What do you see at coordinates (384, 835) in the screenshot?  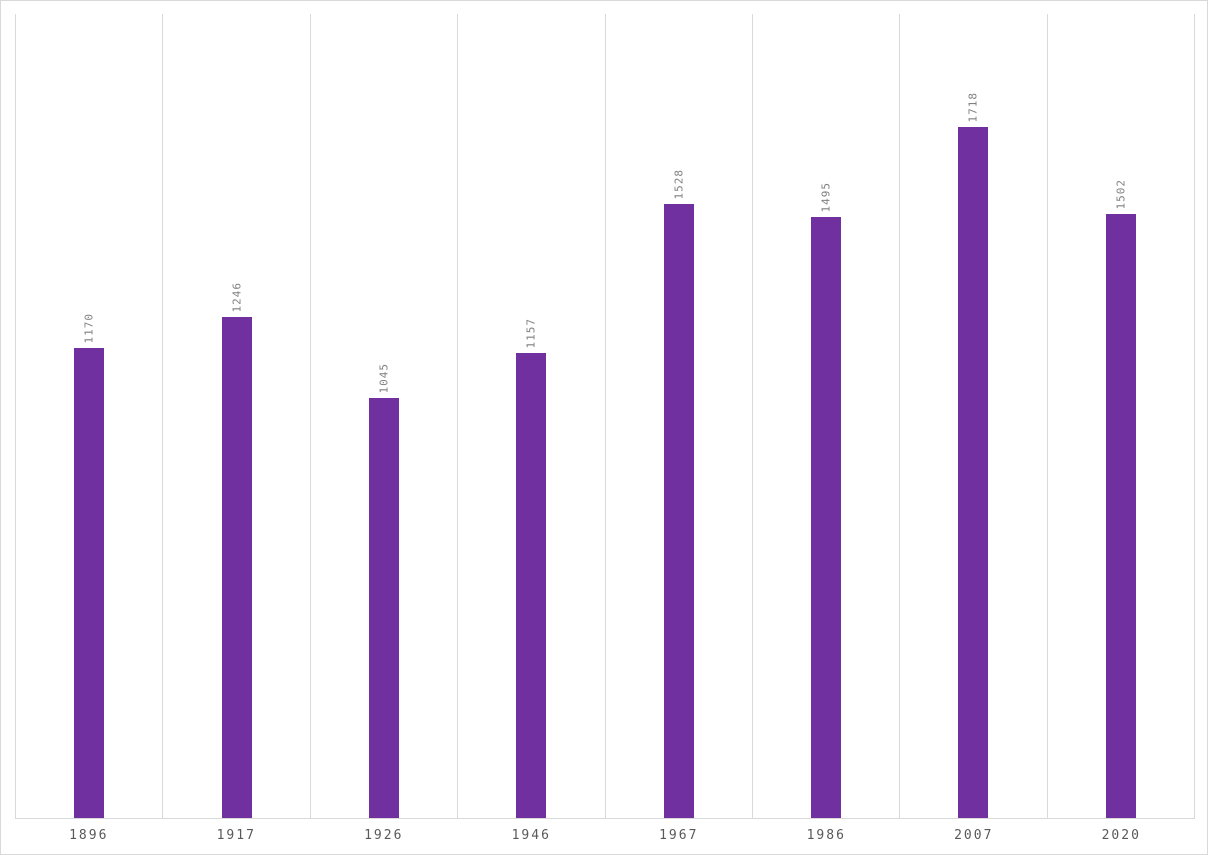 I see `x-axis-label: 1926` at bounding box center [384, 835].